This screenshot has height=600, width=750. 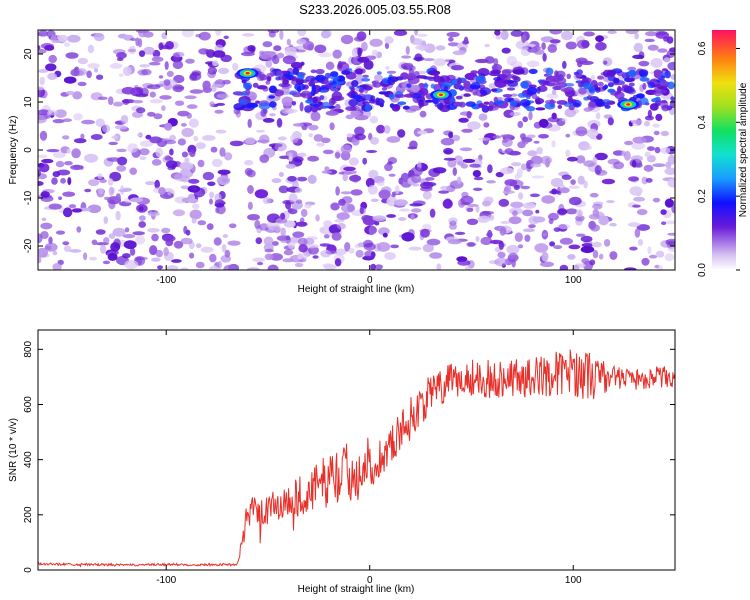 I want to click on colorbar-title: Normalized spectral amplitude, so click(x=743, y=149).